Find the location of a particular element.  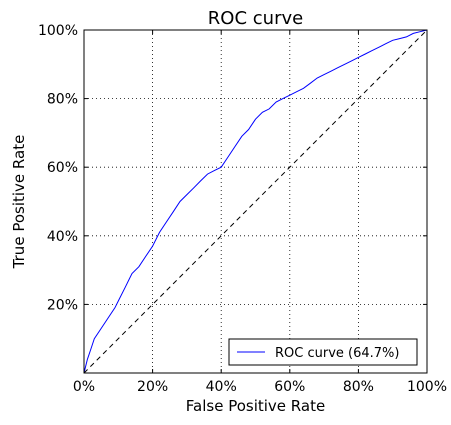

y-tick-label: 20% is located at coordinates (62, 305).